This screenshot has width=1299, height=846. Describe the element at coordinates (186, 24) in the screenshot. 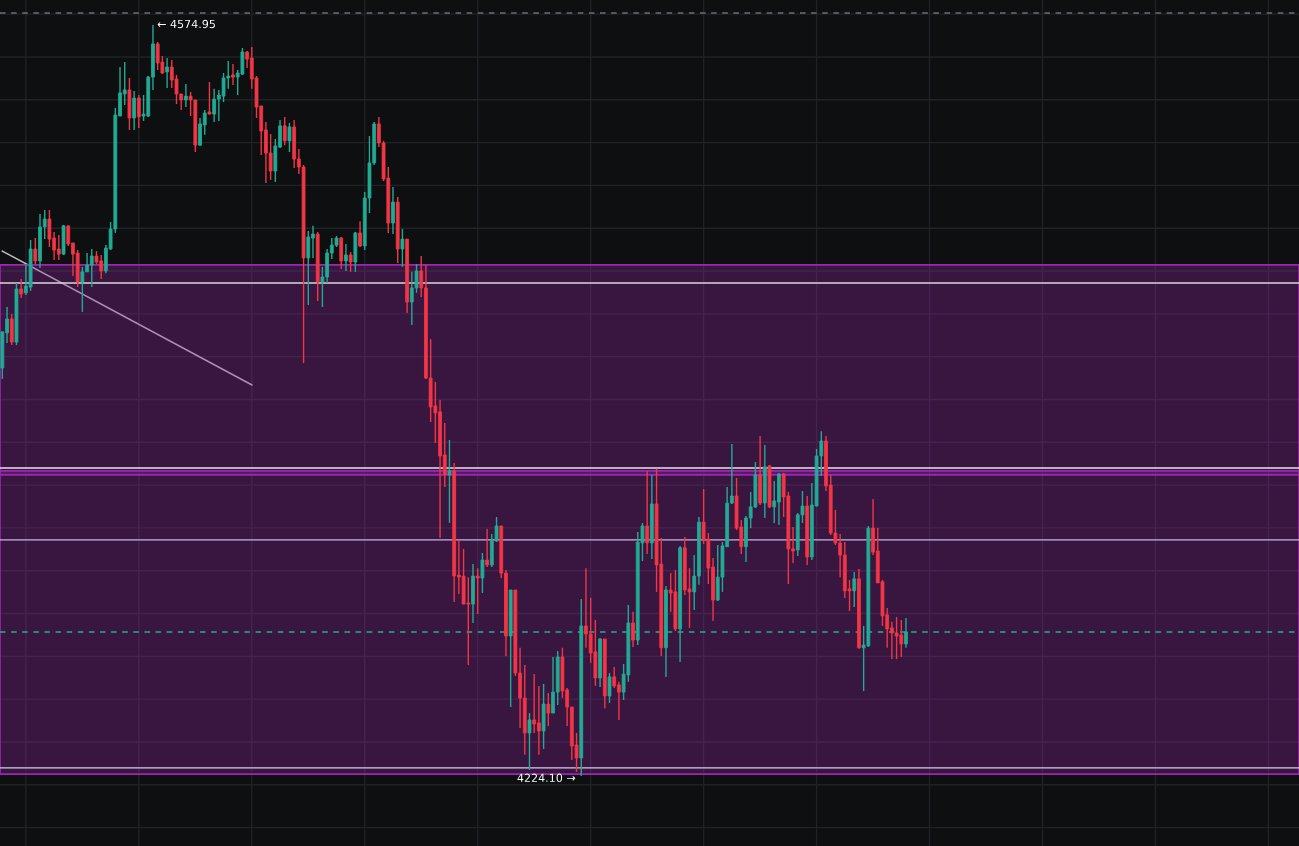

I see `annotation: ← 4574.95` at that location.